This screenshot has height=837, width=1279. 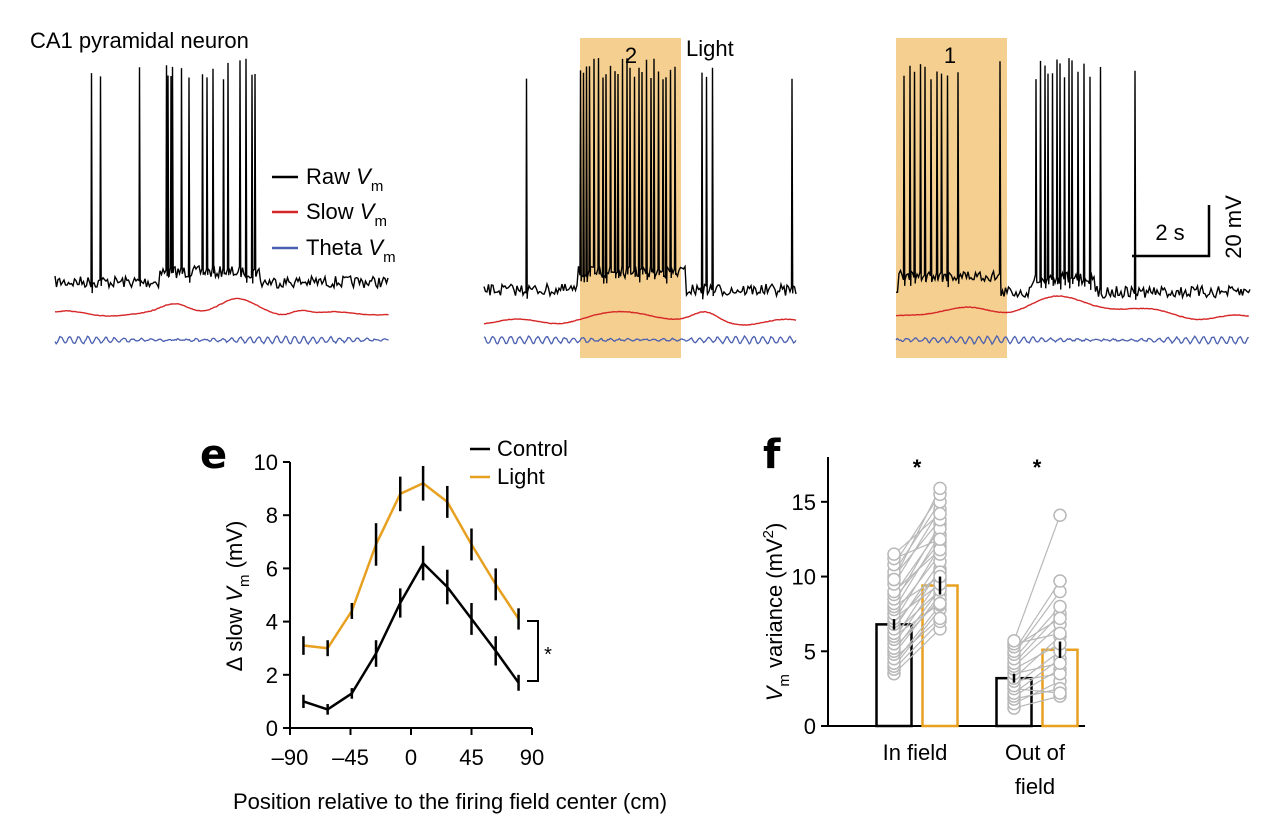 What do you see at coordinates (272, 728) in the screenshot?
I see `panel-e-y-tick-label: 0` at bounding box center [272, 728].